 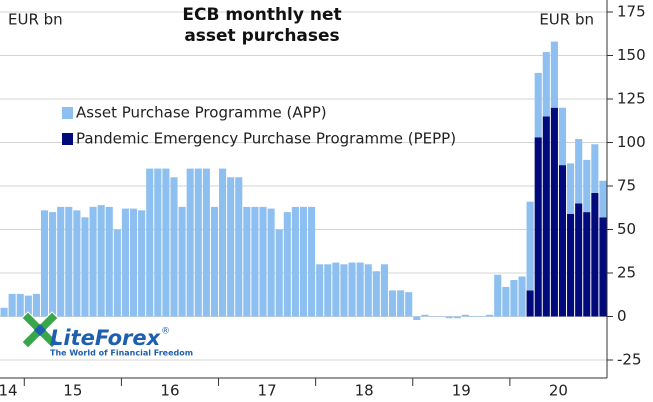 What do you see at coordinates (631, 12) in the screenshot?
I see `y-tick-label: 175` at bounding box center [631, 12].